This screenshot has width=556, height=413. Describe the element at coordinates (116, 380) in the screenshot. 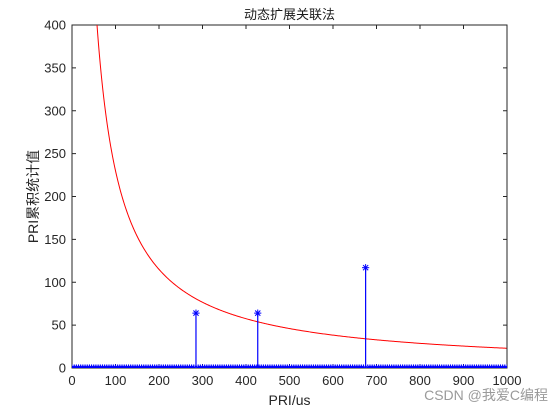

I see `x-tick-label: 100` at that location.